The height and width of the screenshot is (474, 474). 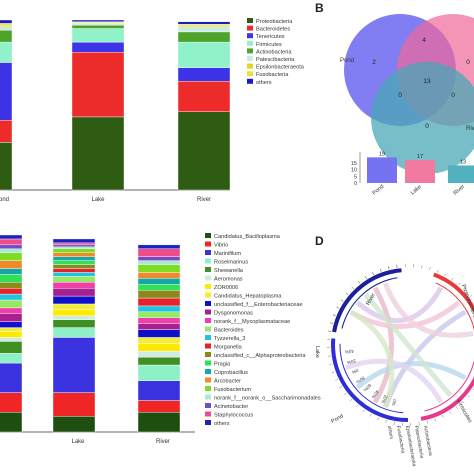 What do you see at coordinates (204, 26) in the screenshot?
I see `bar-segment-river-epsilonbacteraeota` at bounding box center [204, 26].